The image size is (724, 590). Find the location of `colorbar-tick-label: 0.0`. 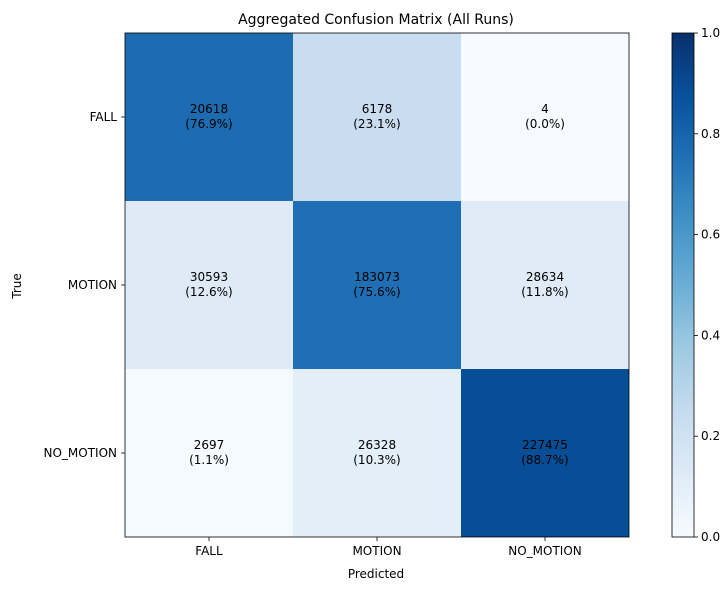

colorbar-tick-label: 0.0 is located at coordinates (710, 537).